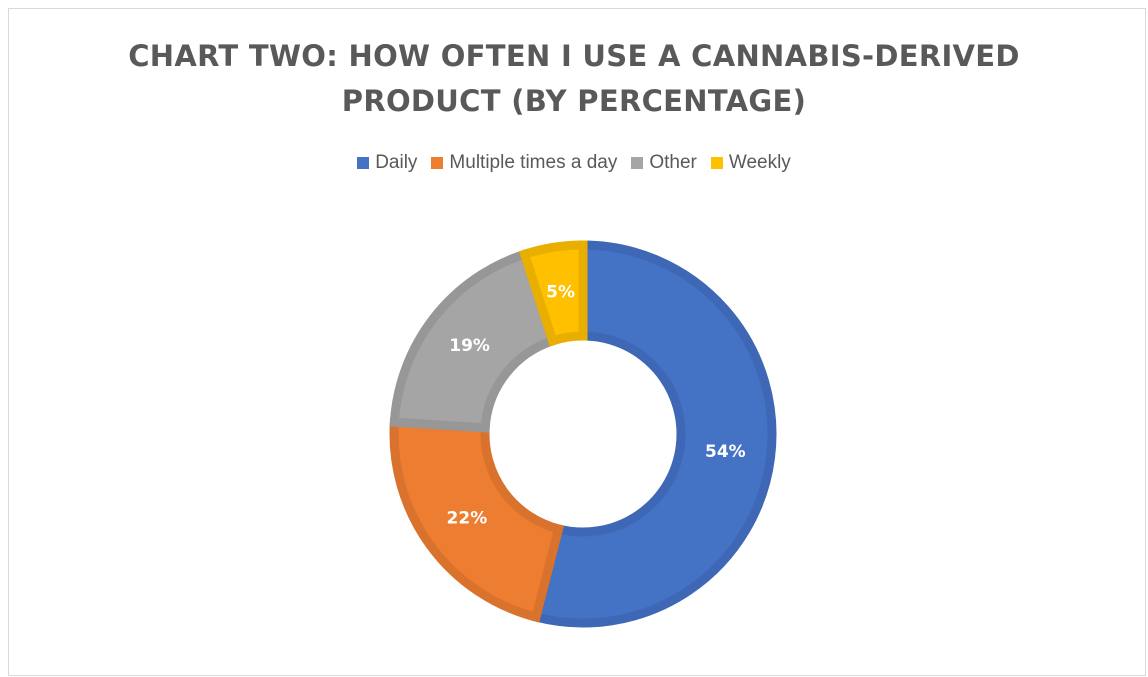 The image size is (1148, 677). I want to click on legend-swatch-other, so click(637, 163).